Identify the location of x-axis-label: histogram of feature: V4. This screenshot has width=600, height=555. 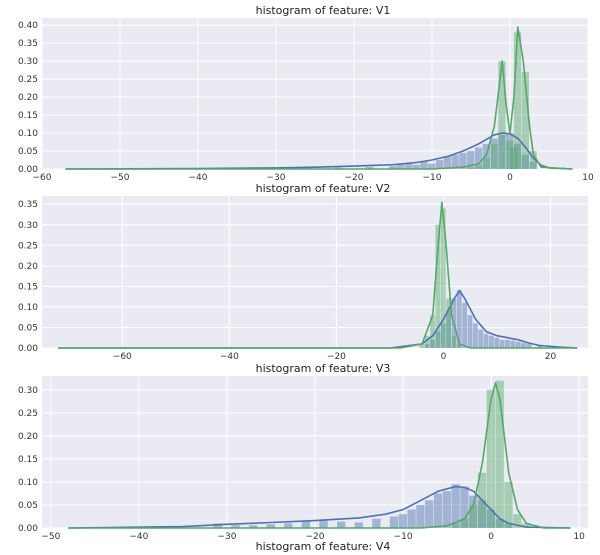
(323, 546).